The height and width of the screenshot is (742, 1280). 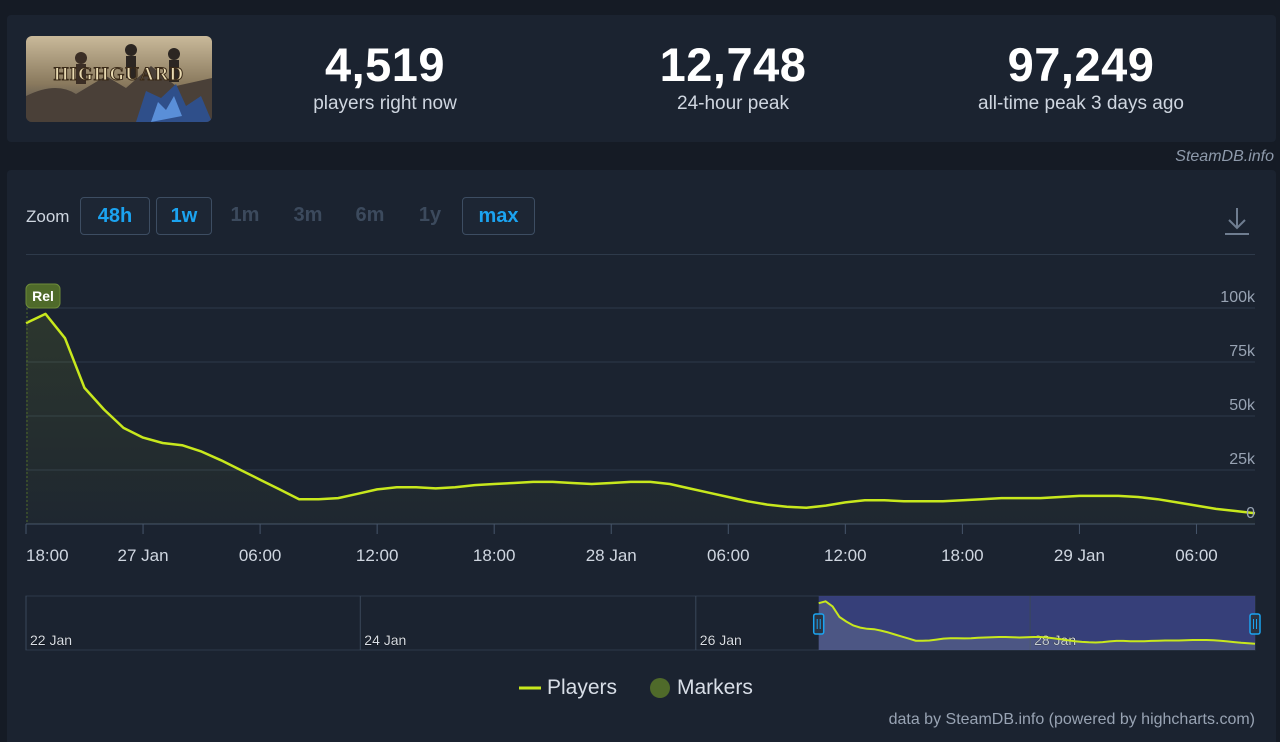 I want to click on zoom-label: Zoom, so click(x=48, y=216).